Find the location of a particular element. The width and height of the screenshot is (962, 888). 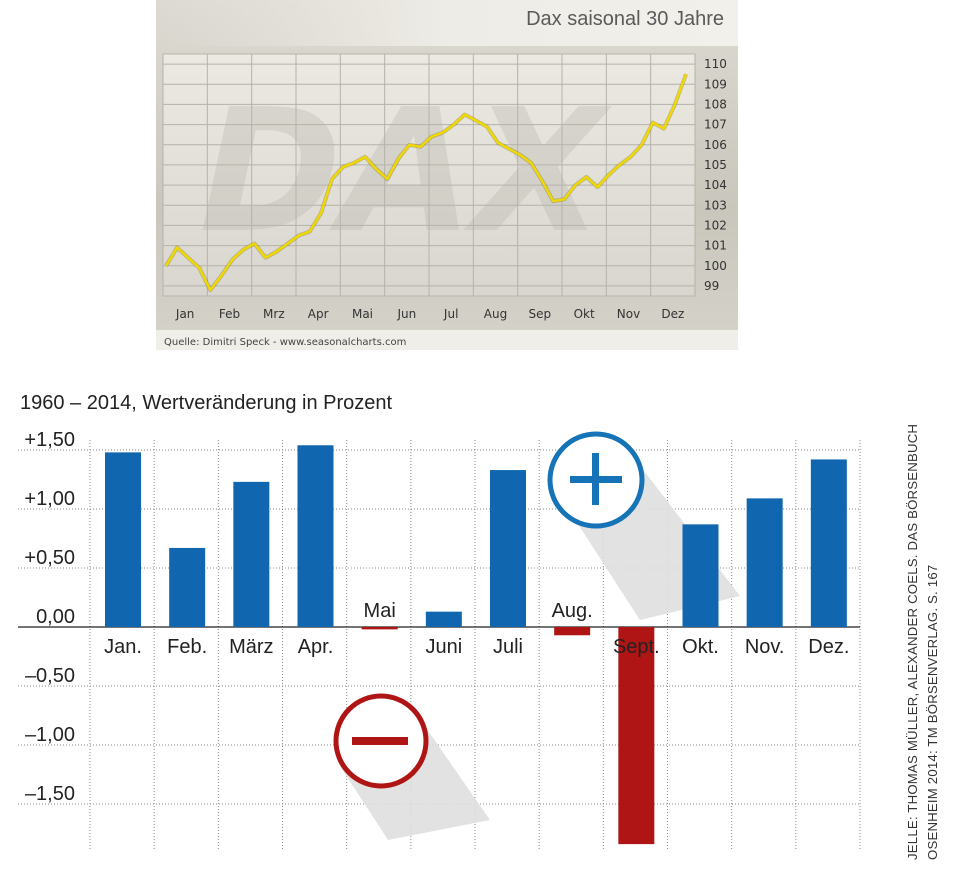

y-tick-label: 105 is located at coordinates (715, 165).